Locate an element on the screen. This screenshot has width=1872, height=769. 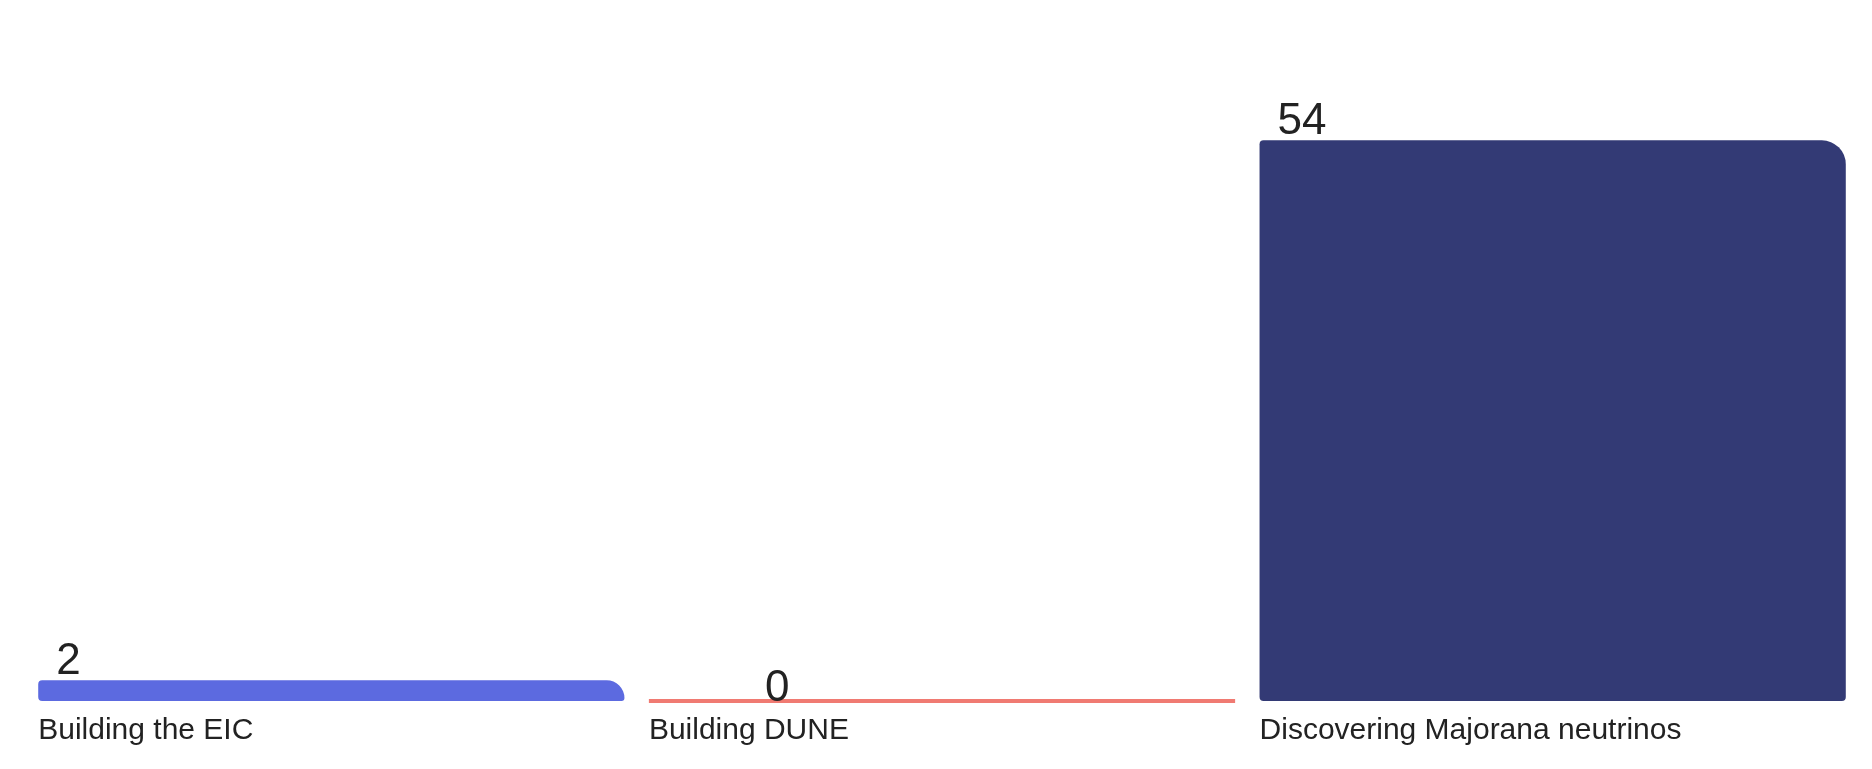
x-tick-label: Building DUNE is located at coordinates (748, 728).